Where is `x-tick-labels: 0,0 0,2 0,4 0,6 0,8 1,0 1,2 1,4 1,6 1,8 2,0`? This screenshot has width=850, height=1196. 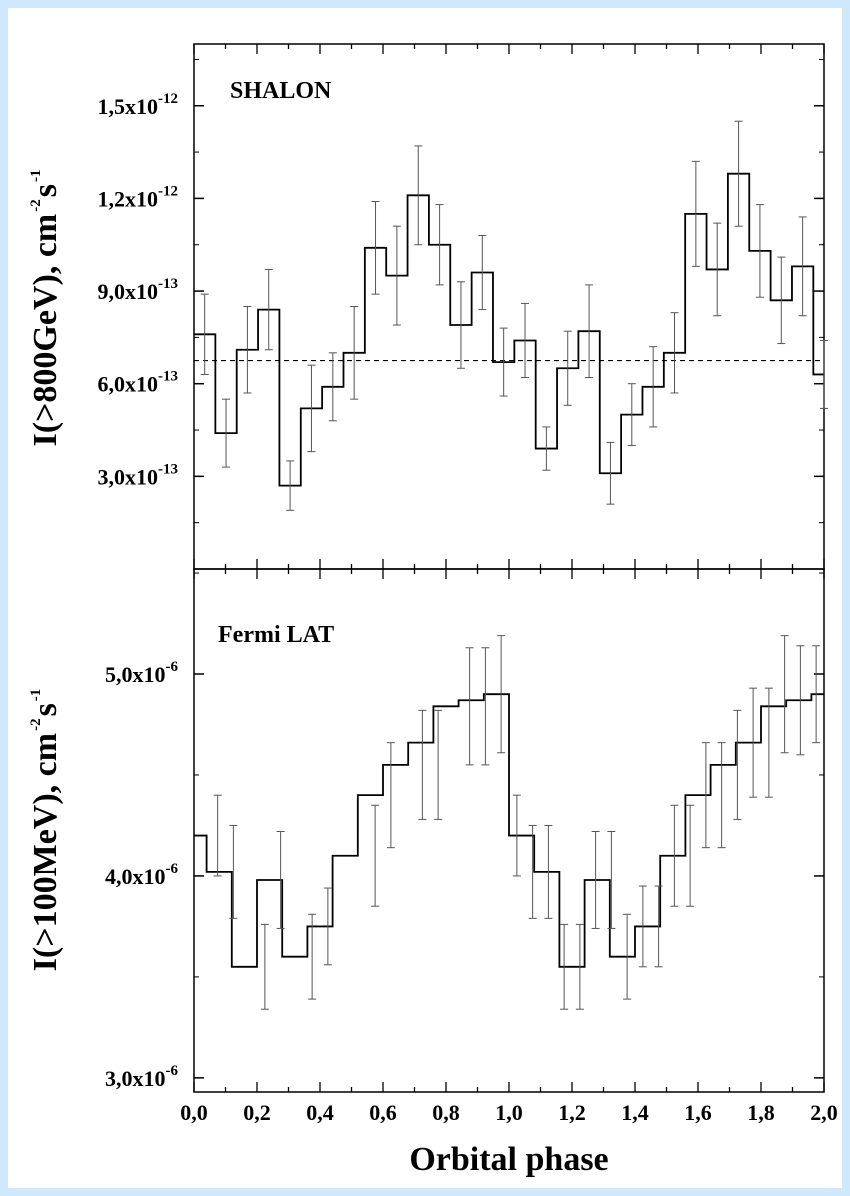
x-tick-labels: 0,0 0,2 0,4 0,6 0,8 1,0 1,2 1,4 1,6 1,8 2,0 is located at coordinates (509, 1112).